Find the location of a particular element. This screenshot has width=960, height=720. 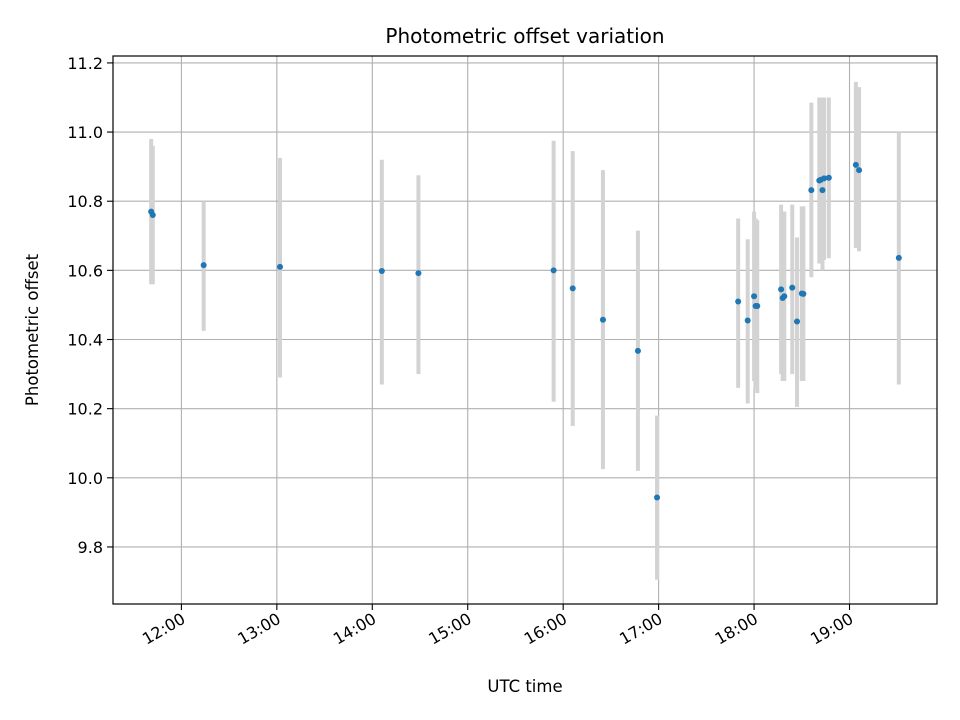

x-tick-label: 18:00 is located at coordinates (736, 629).